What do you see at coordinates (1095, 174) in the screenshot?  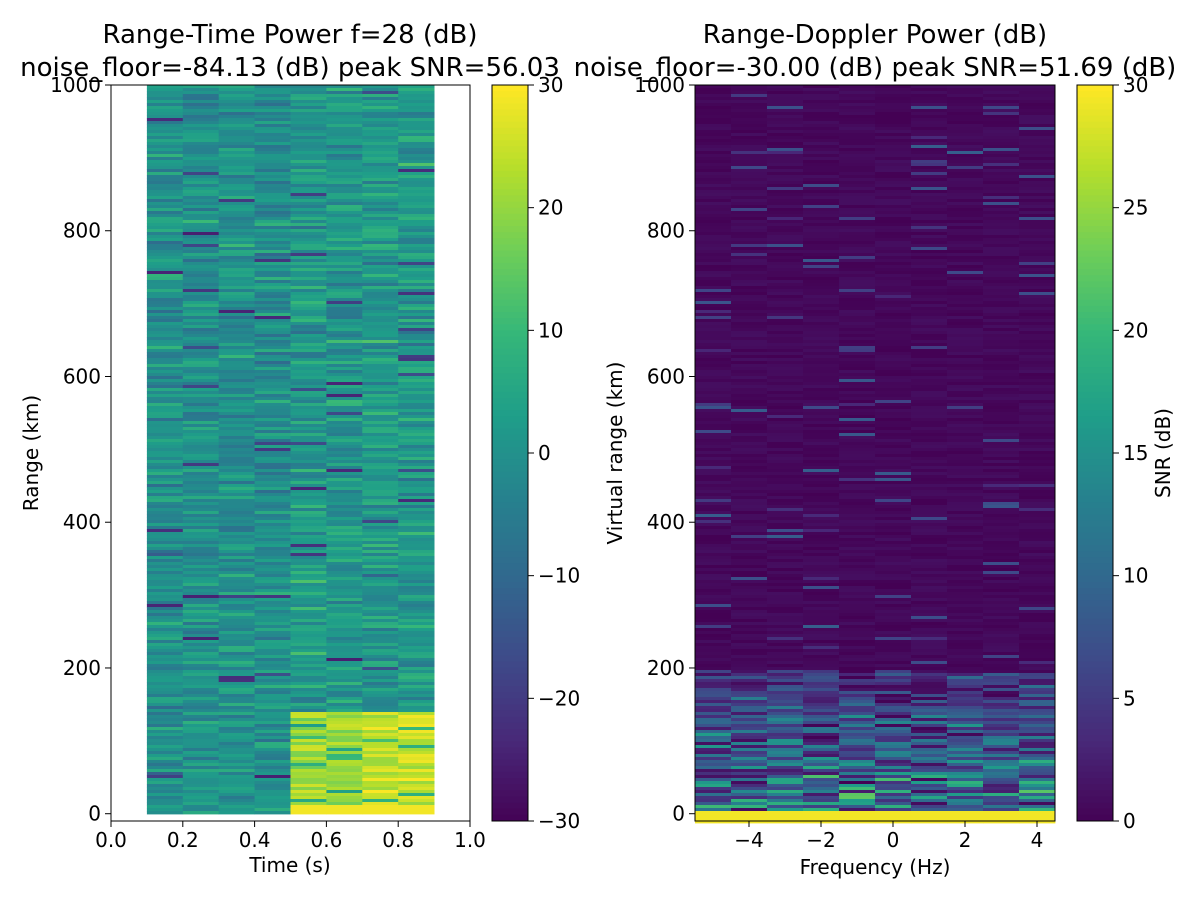 I see `range-doppler-colorbar-segment` at bounding box center [1095, 174].